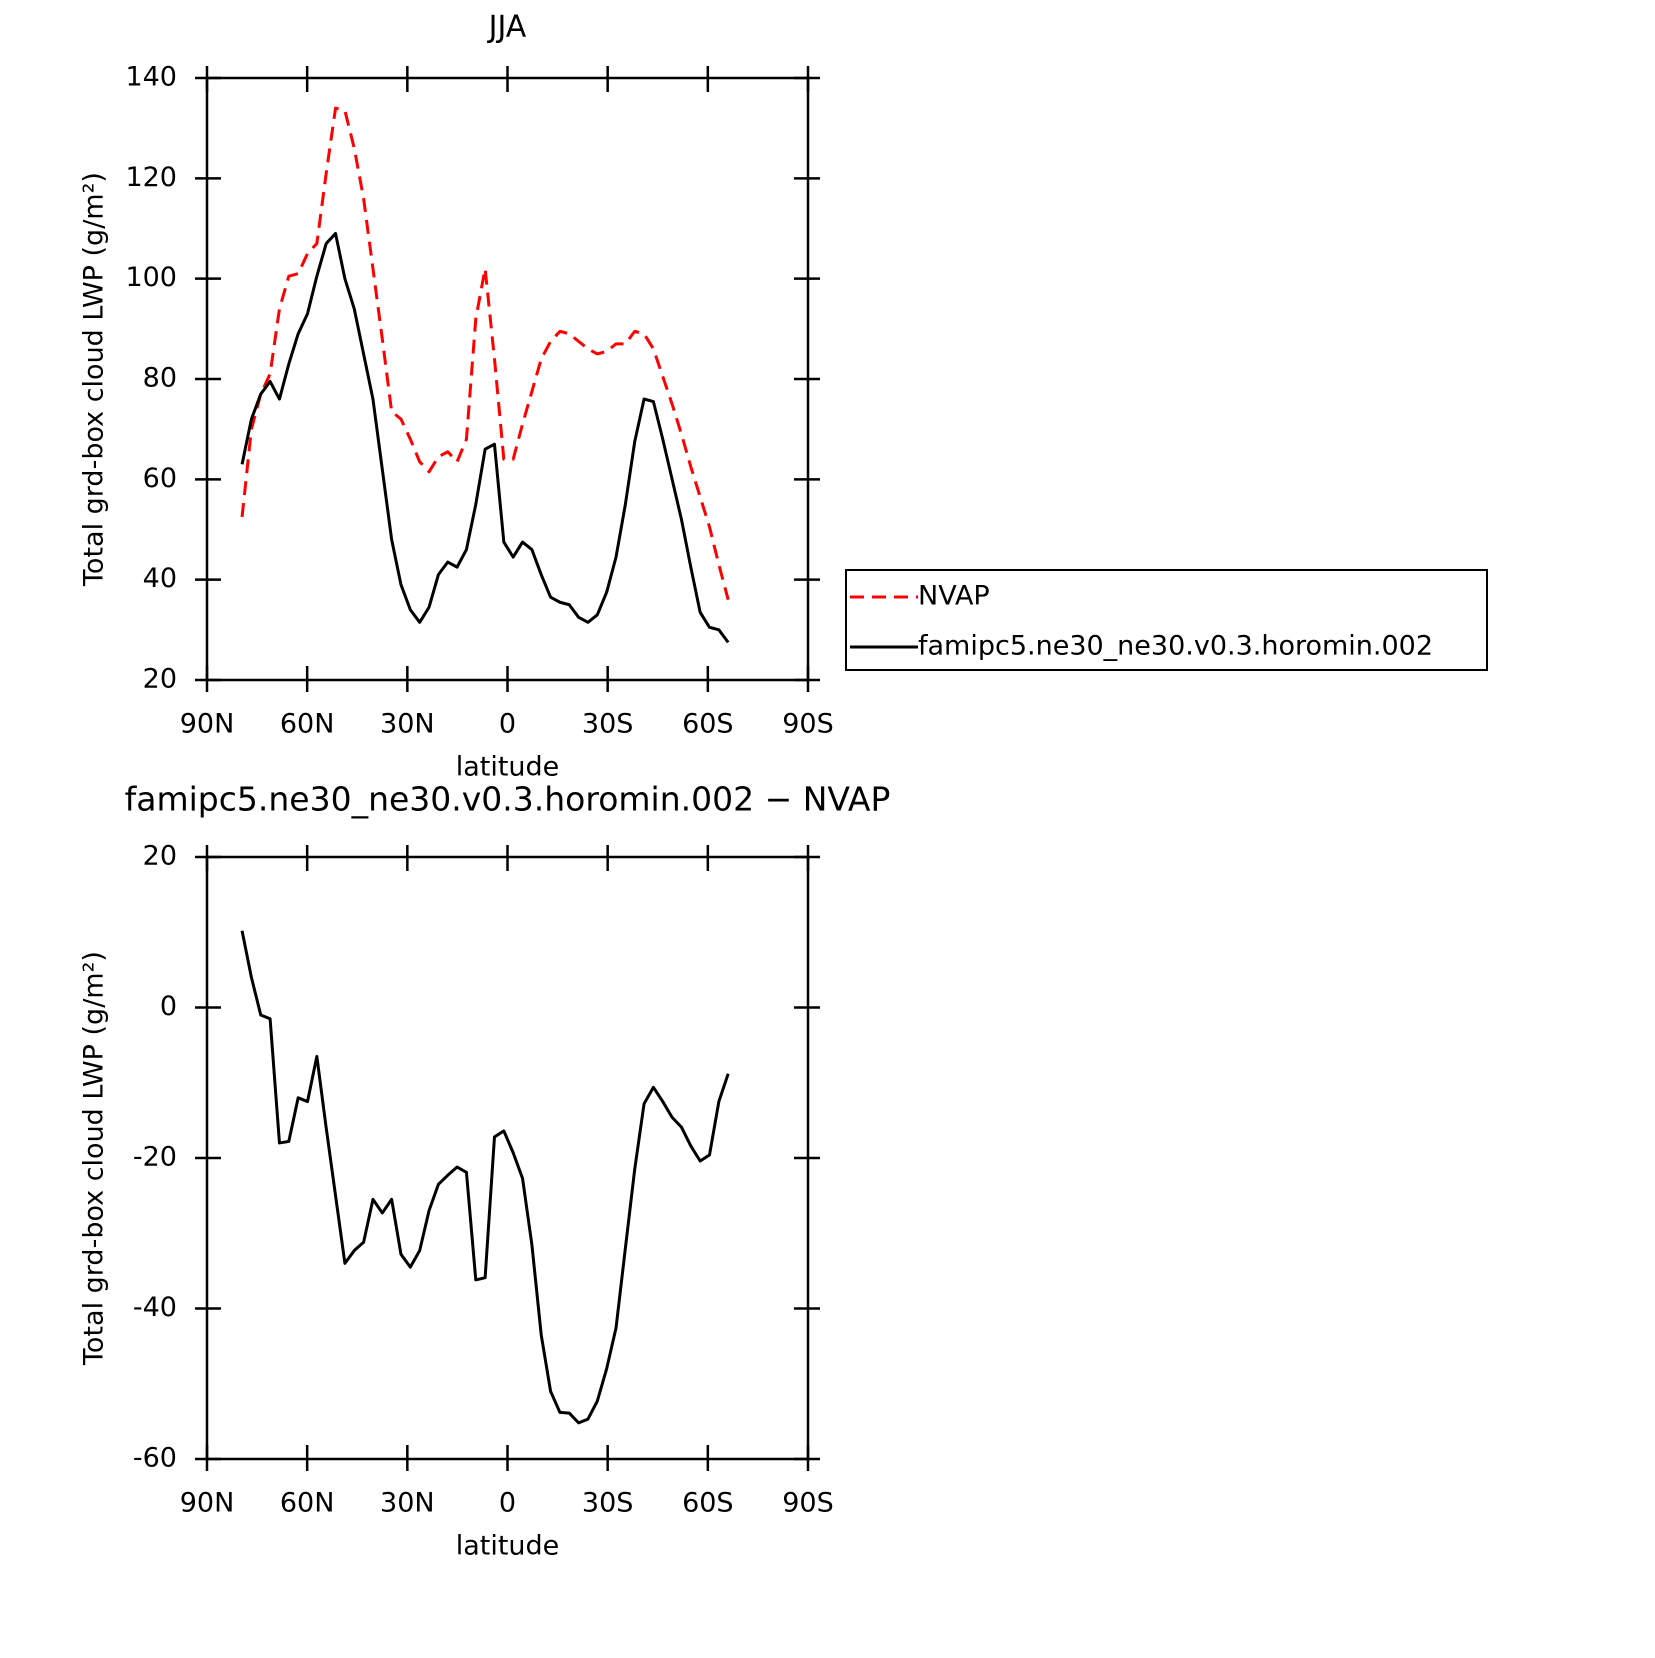 The width and height of the screenshot is (1655, 1658). What do you see at coordinates (155, 1458) in the screenshot?
I see `y-tick-label: -60` at bounding box center [155, 1458].